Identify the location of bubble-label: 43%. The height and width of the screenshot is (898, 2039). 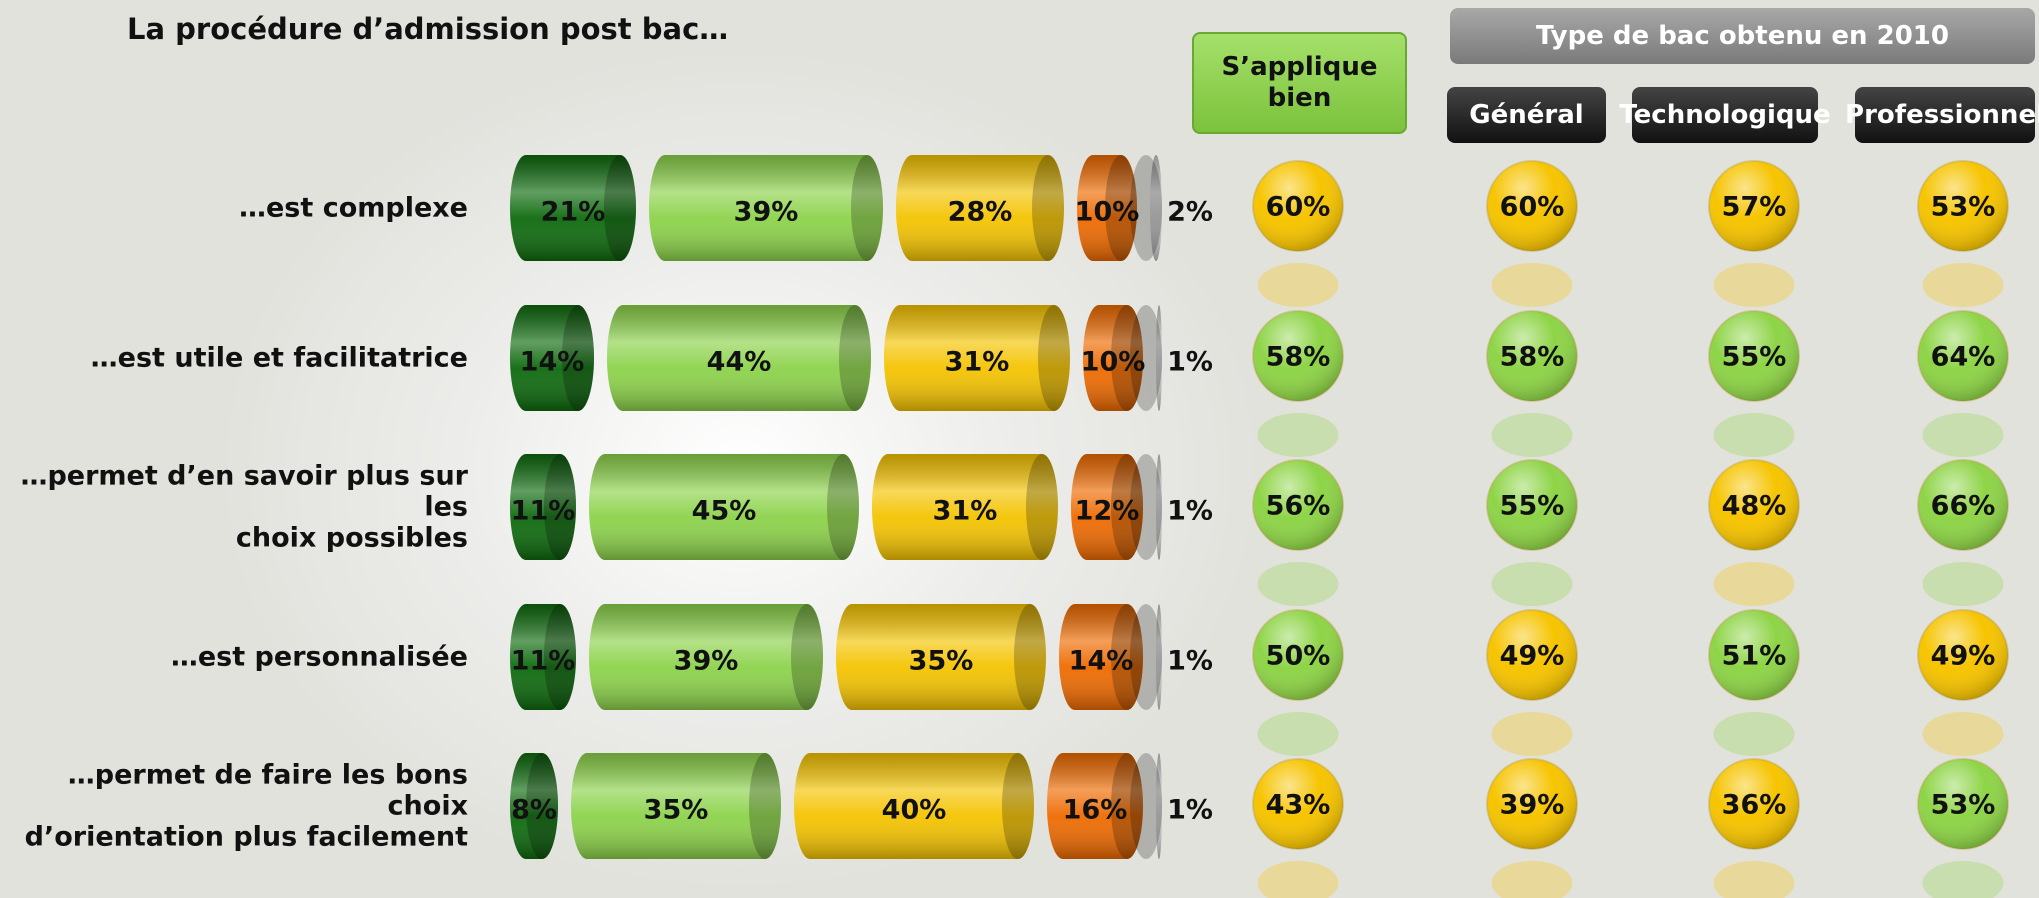
(1298, 805).